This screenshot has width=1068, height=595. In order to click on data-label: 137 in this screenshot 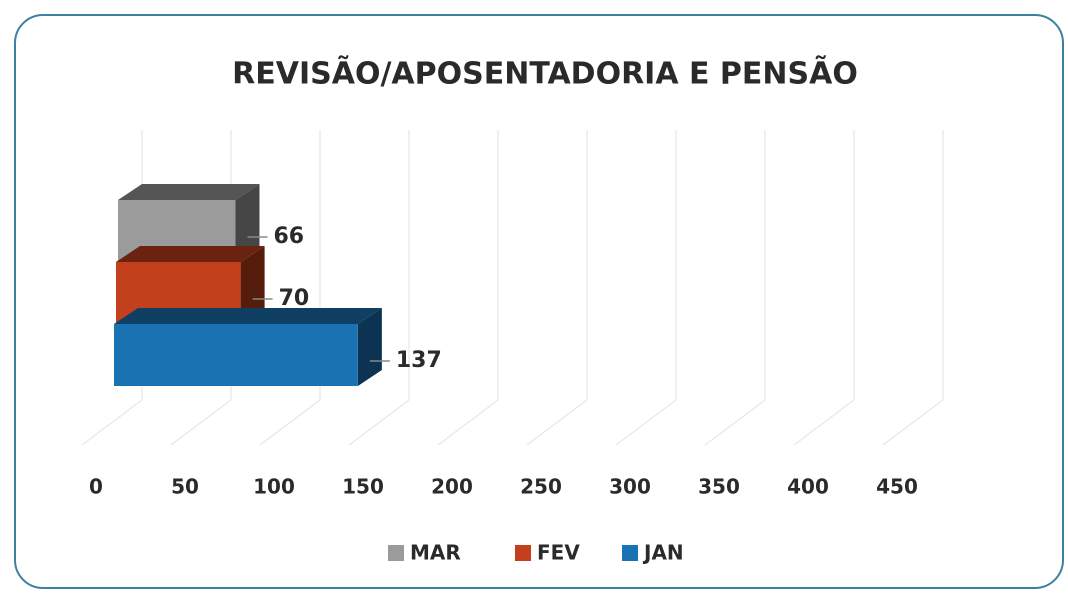, I will do `click(419, 360)`.